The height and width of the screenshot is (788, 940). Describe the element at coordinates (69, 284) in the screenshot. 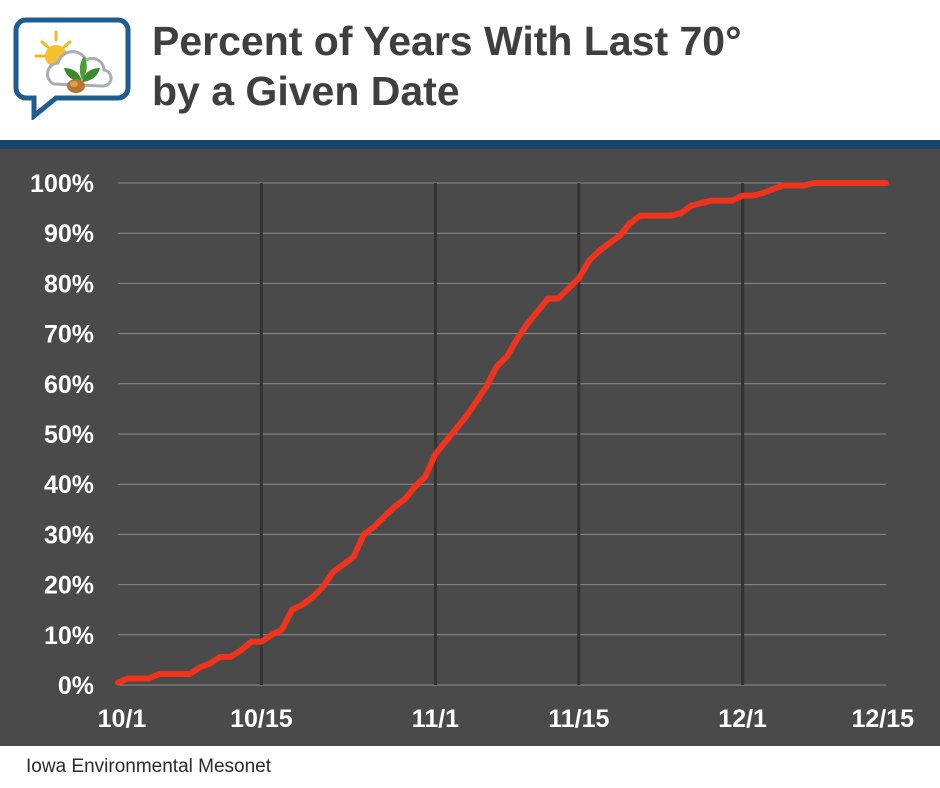

I see `y-tick-label: 80%` at that location.